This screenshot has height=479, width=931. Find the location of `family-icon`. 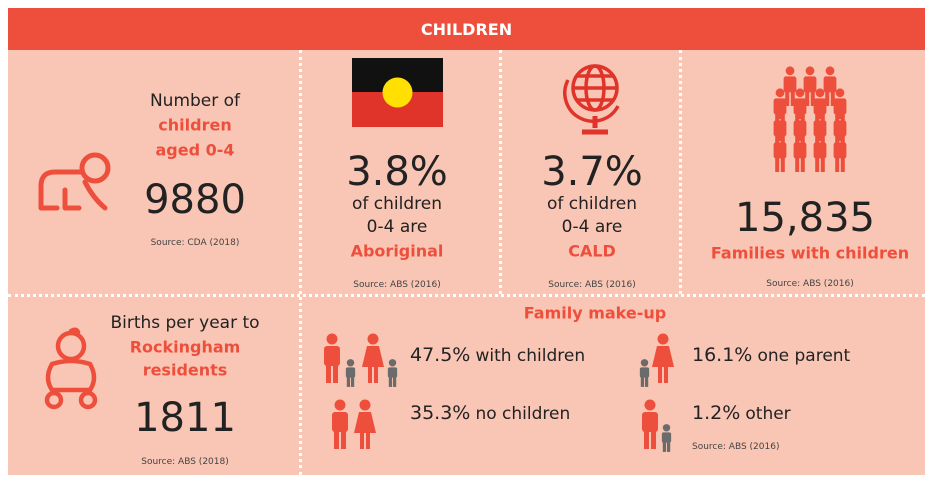

family-icon is located at coordinates (361, 360).